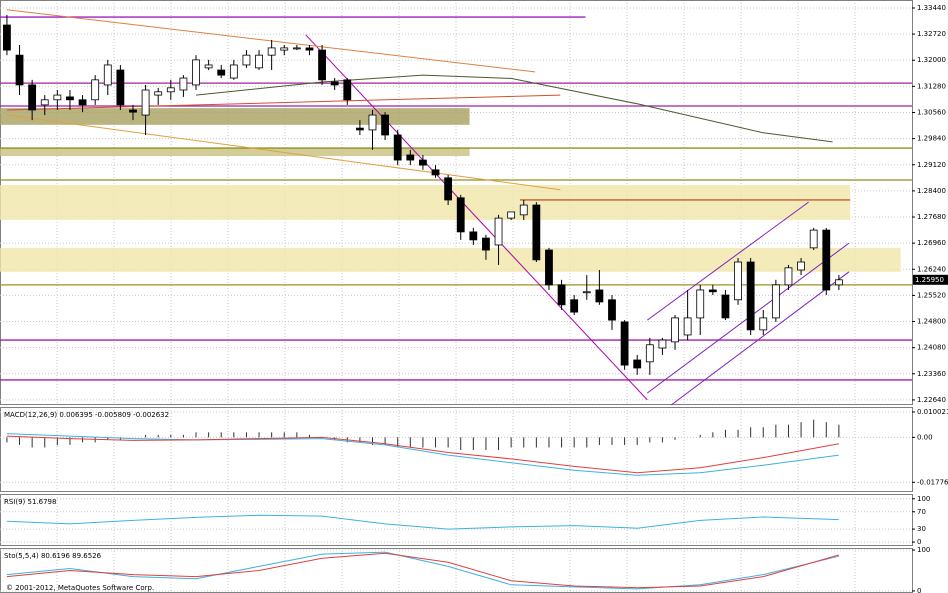 The image size is (948, 593). I want to click on y-tick-label: 70, so click(921, 512).